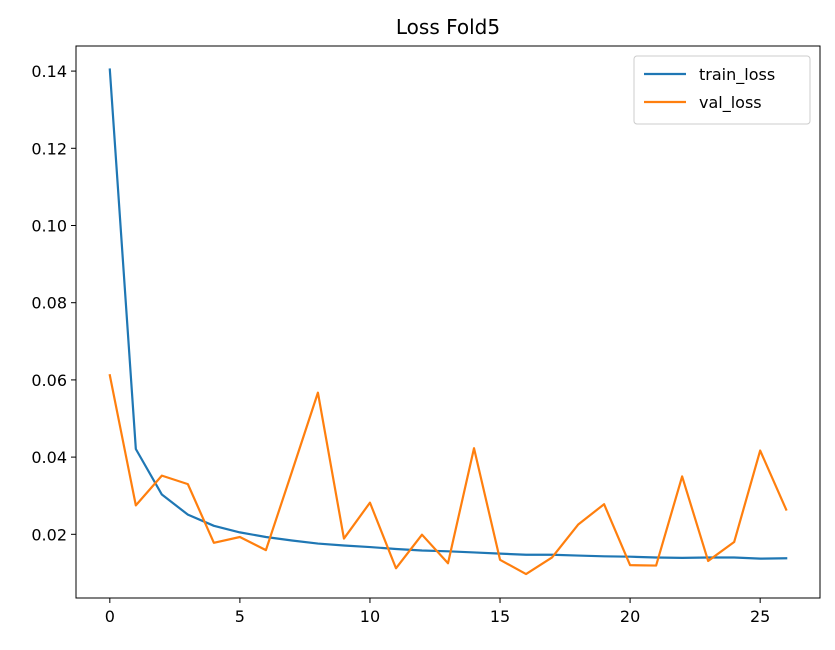 The image size is (835, 650). Describe the element at coordinates (49, 380) in the screenshot. I see `y-tick-label: 0.06` at that location.